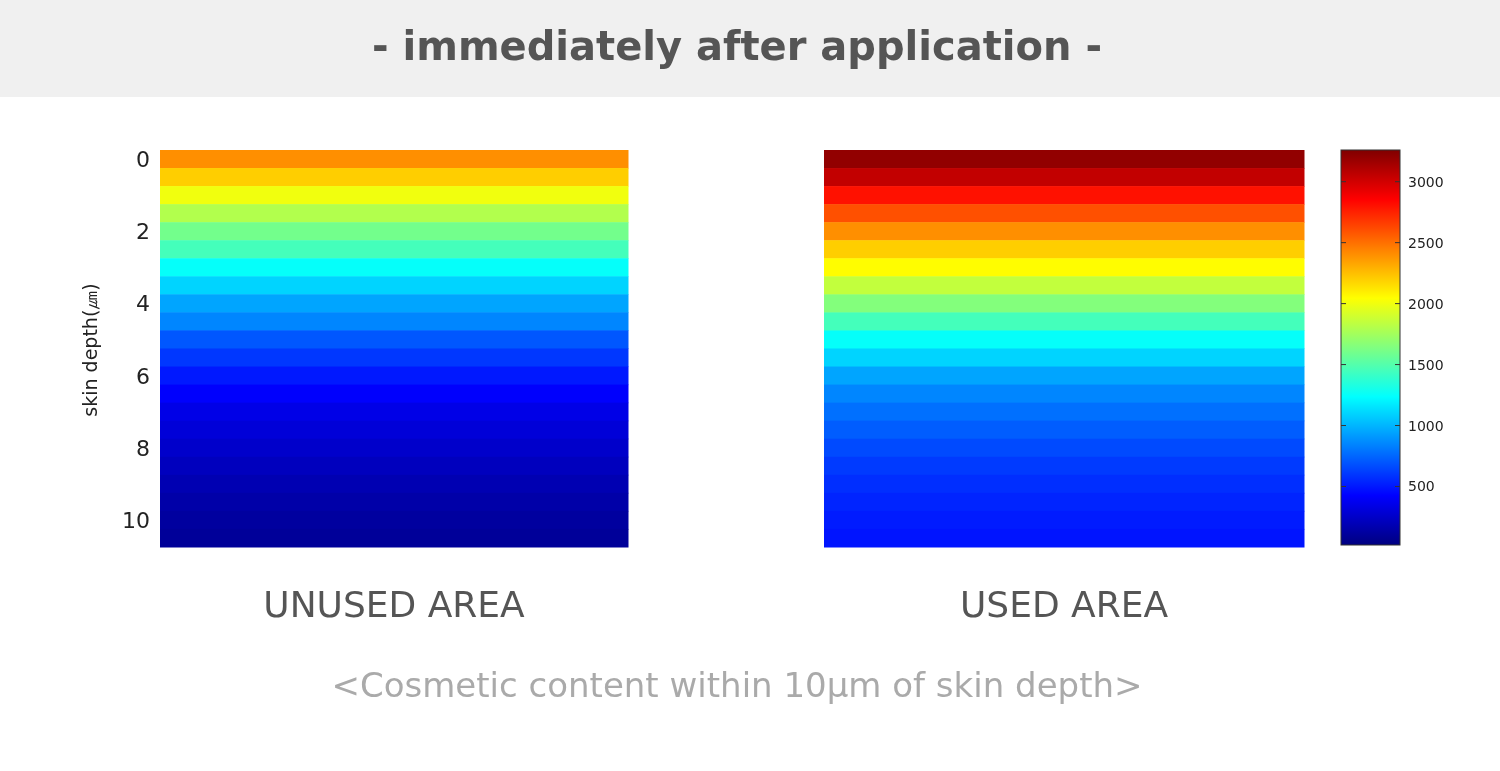  I want to click on color-bar-label: 2500, so click(1426, 242).